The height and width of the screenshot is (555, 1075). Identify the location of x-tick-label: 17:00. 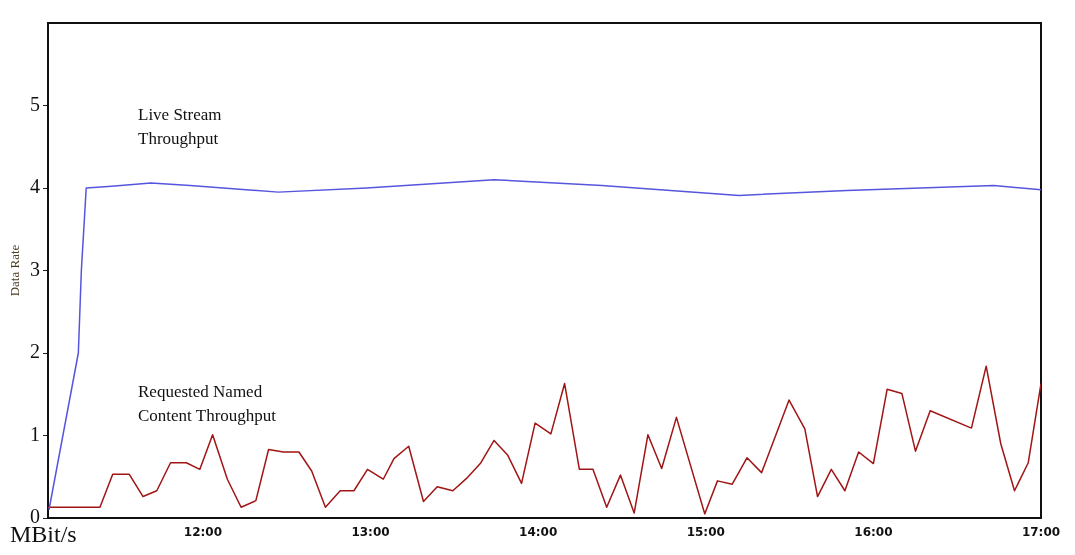
(1041, 532).